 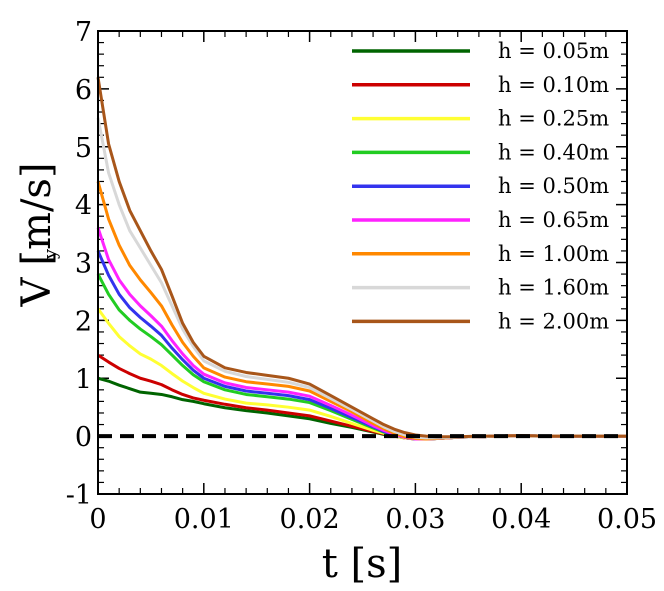 What do you see at coordinates (83, 206) in the screenshot?
I see `y-tick-label: 4` at bounding box center [83, 206].